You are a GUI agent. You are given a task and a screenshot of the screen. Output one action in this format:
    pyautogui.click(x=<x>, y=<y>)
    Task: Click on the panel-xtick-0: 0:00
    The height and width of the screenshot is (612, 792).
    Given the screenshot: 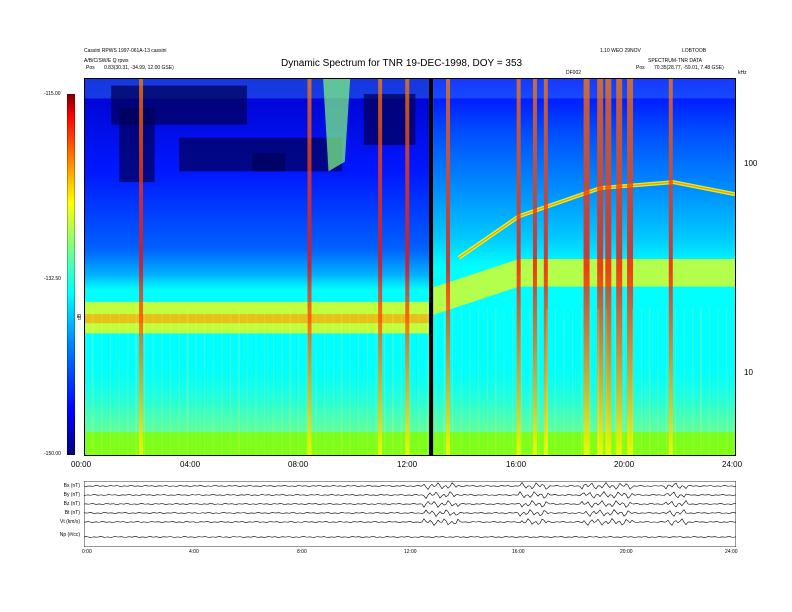 What is the action you would take?
    pyautogui.click(x=87, y=552)
    